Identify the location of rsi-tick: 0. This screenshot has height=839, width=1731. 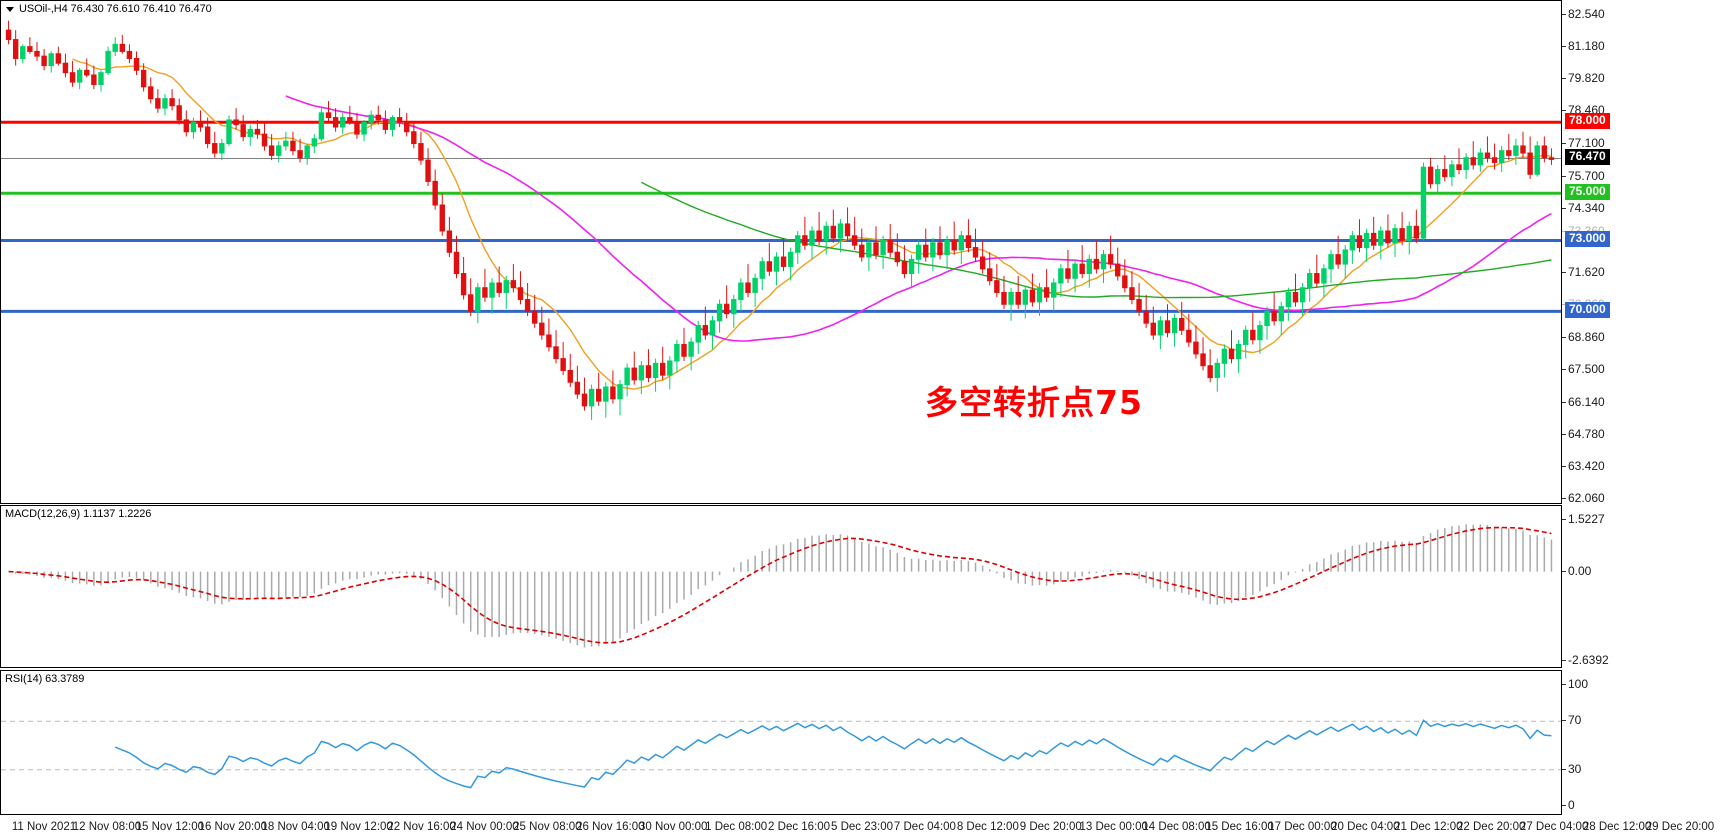
(1568, 805).